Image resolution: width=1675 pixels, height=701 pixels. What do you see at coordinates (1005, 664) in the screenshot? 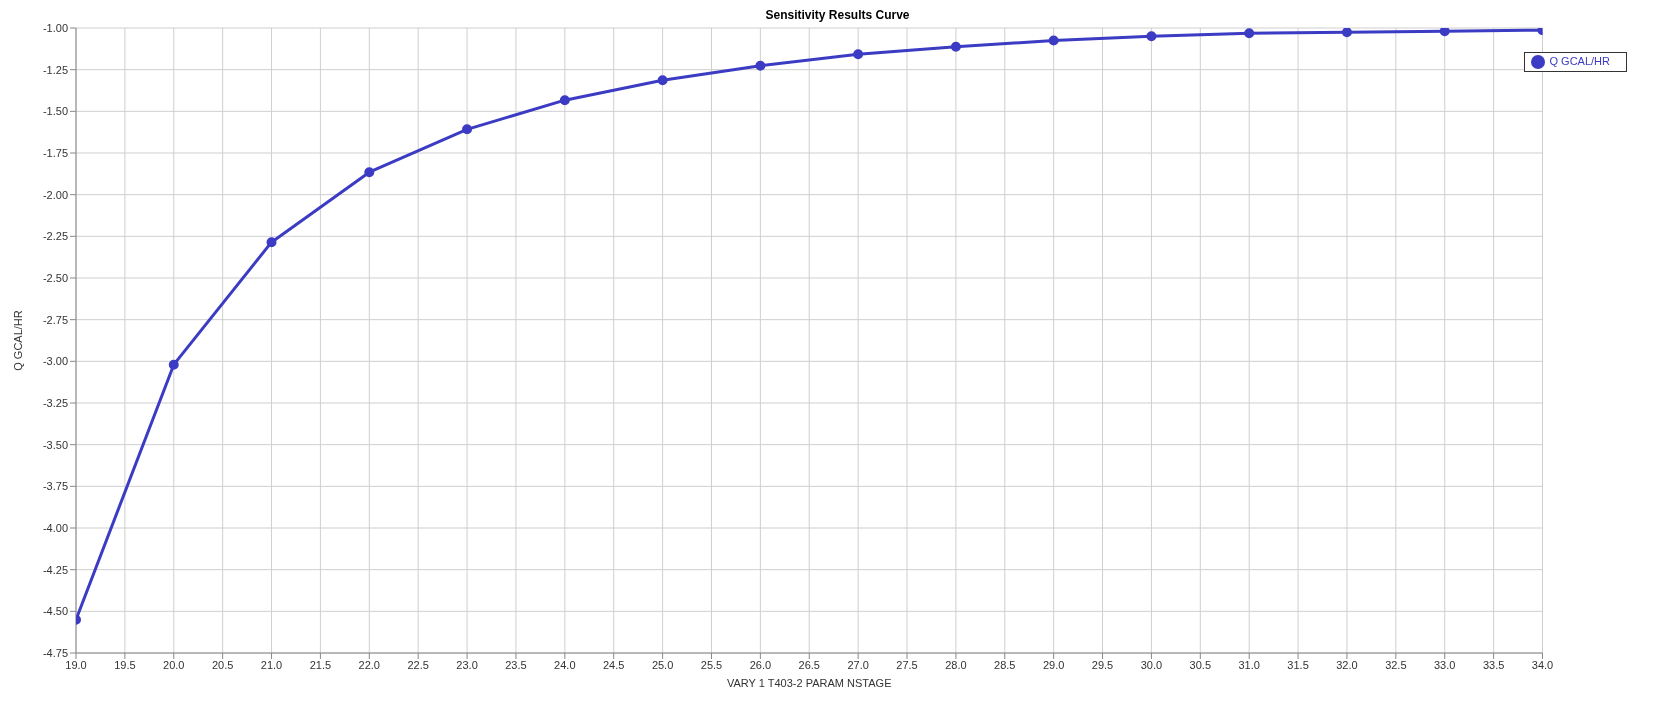
I see `x-tick-label: 28.5` at bounding box center [1005, 664].